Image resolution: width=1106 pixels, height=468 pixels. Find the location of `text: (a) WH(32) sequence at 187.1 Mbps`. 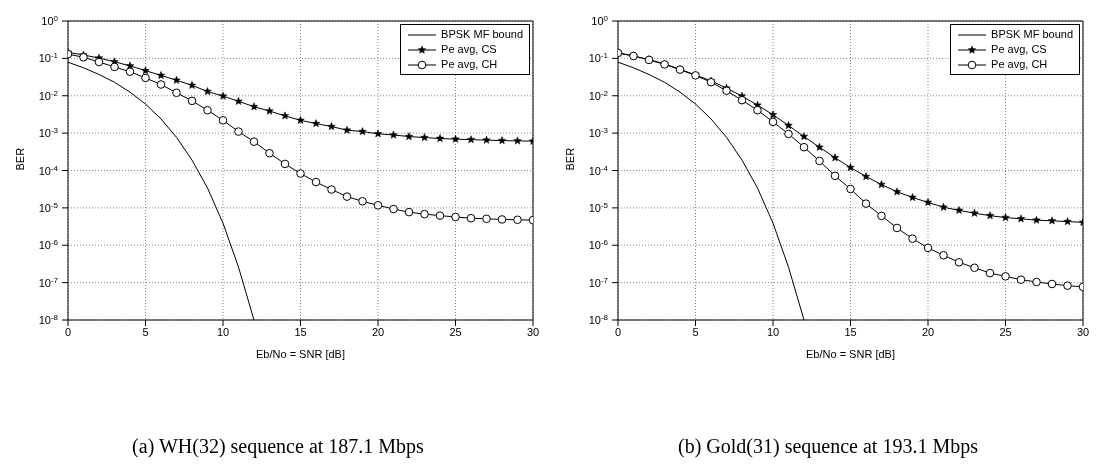

text: (a) WH(32) sequence at 187.1 Mbps is located at coordinates (278, 446).